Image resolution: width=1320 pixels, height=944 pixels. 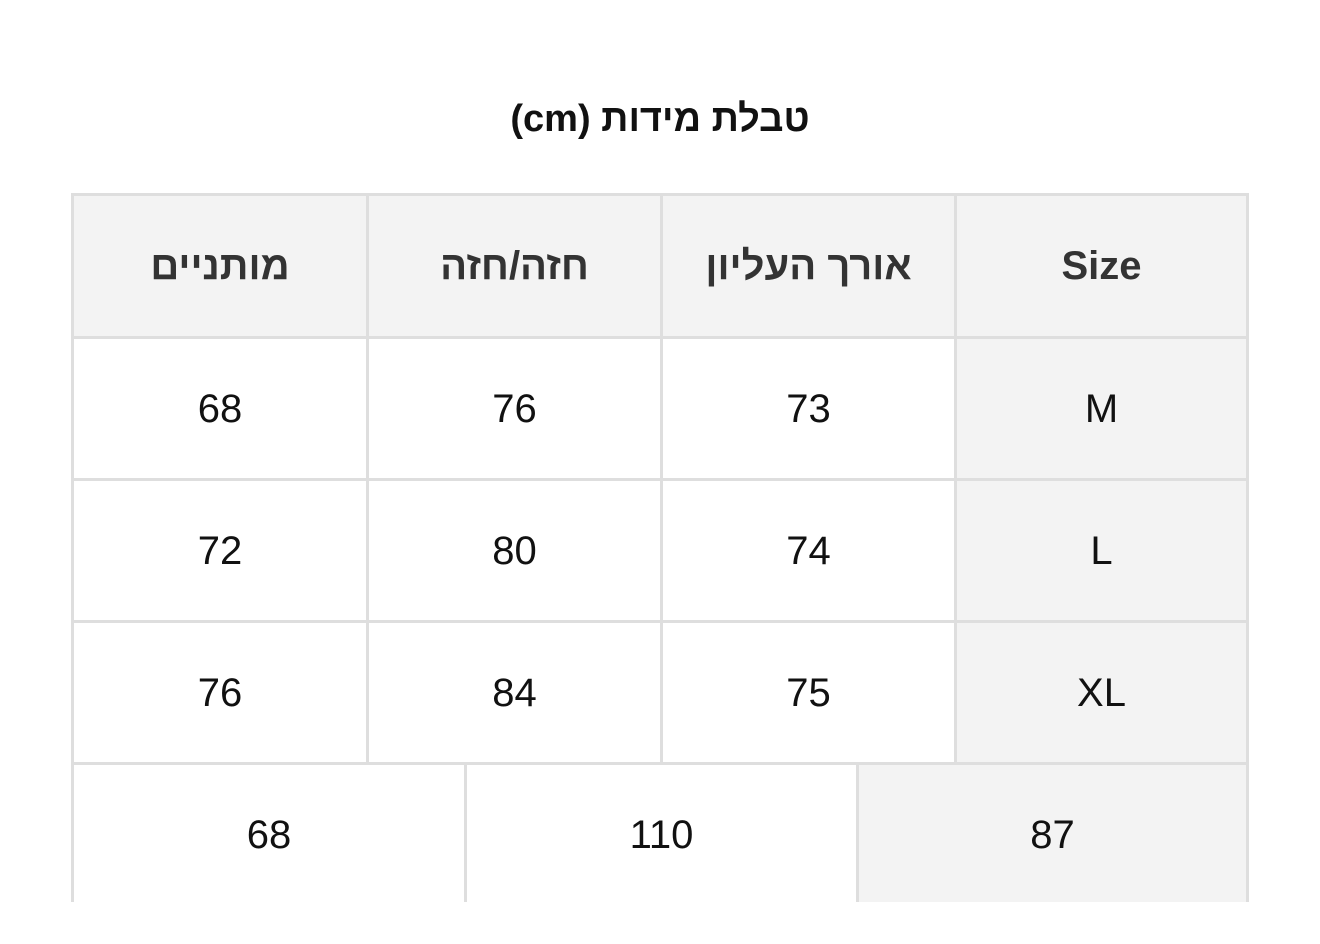 I want to click on viewport-cutoff, so click(x=660, y=923).